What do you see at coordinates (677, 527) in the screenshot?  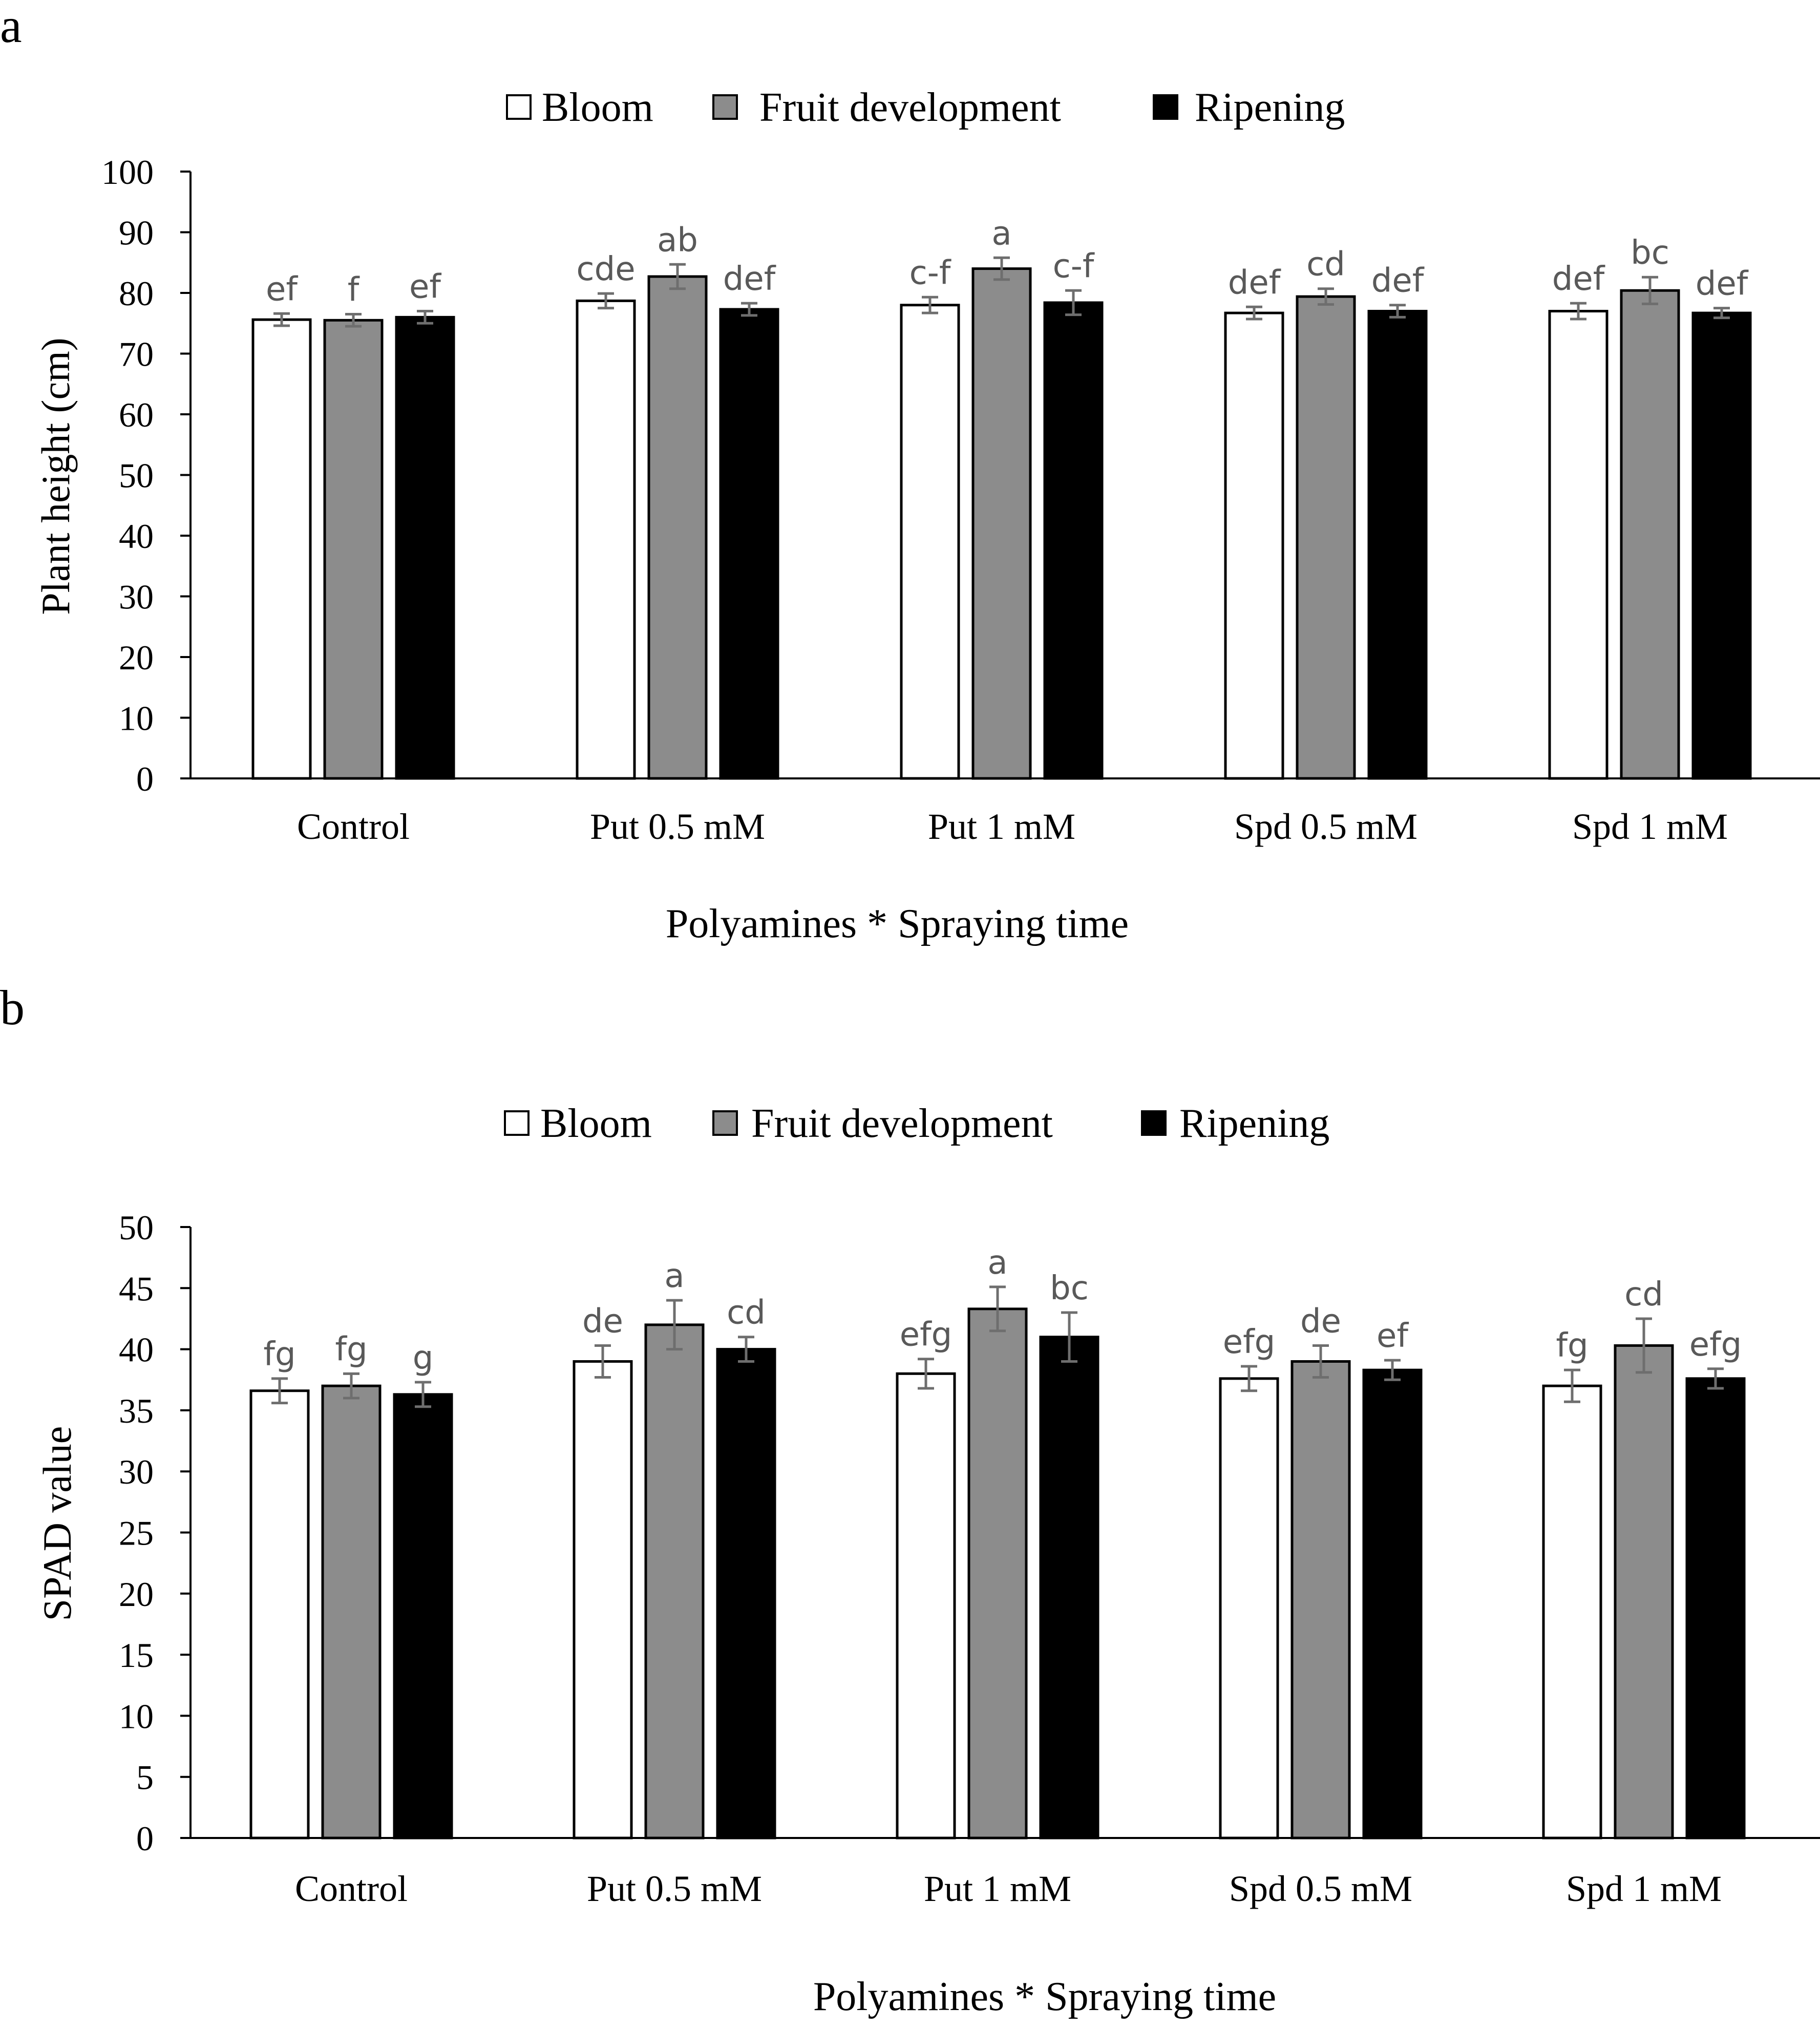 I see `bar-panel-a-put-0-5-mm-fruit-development` at bounding box center [677, 527].